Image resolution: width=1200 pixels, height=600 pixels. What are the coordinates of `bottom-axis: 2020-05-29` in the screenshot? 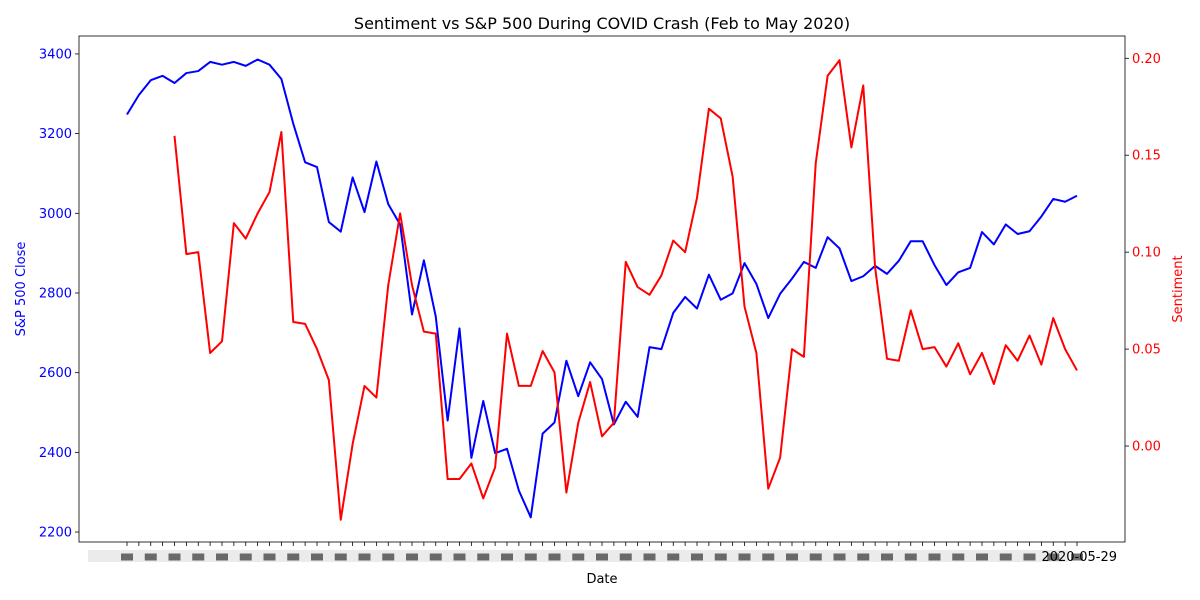 It's located at (602, 553).